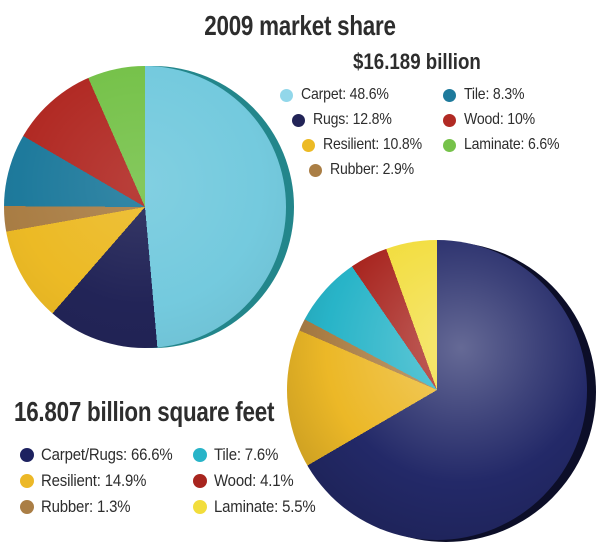 Image resolution: width=600 pixels, height=550 pixels. I want to click on legend-swatch-resilient2, so click(27, 481).